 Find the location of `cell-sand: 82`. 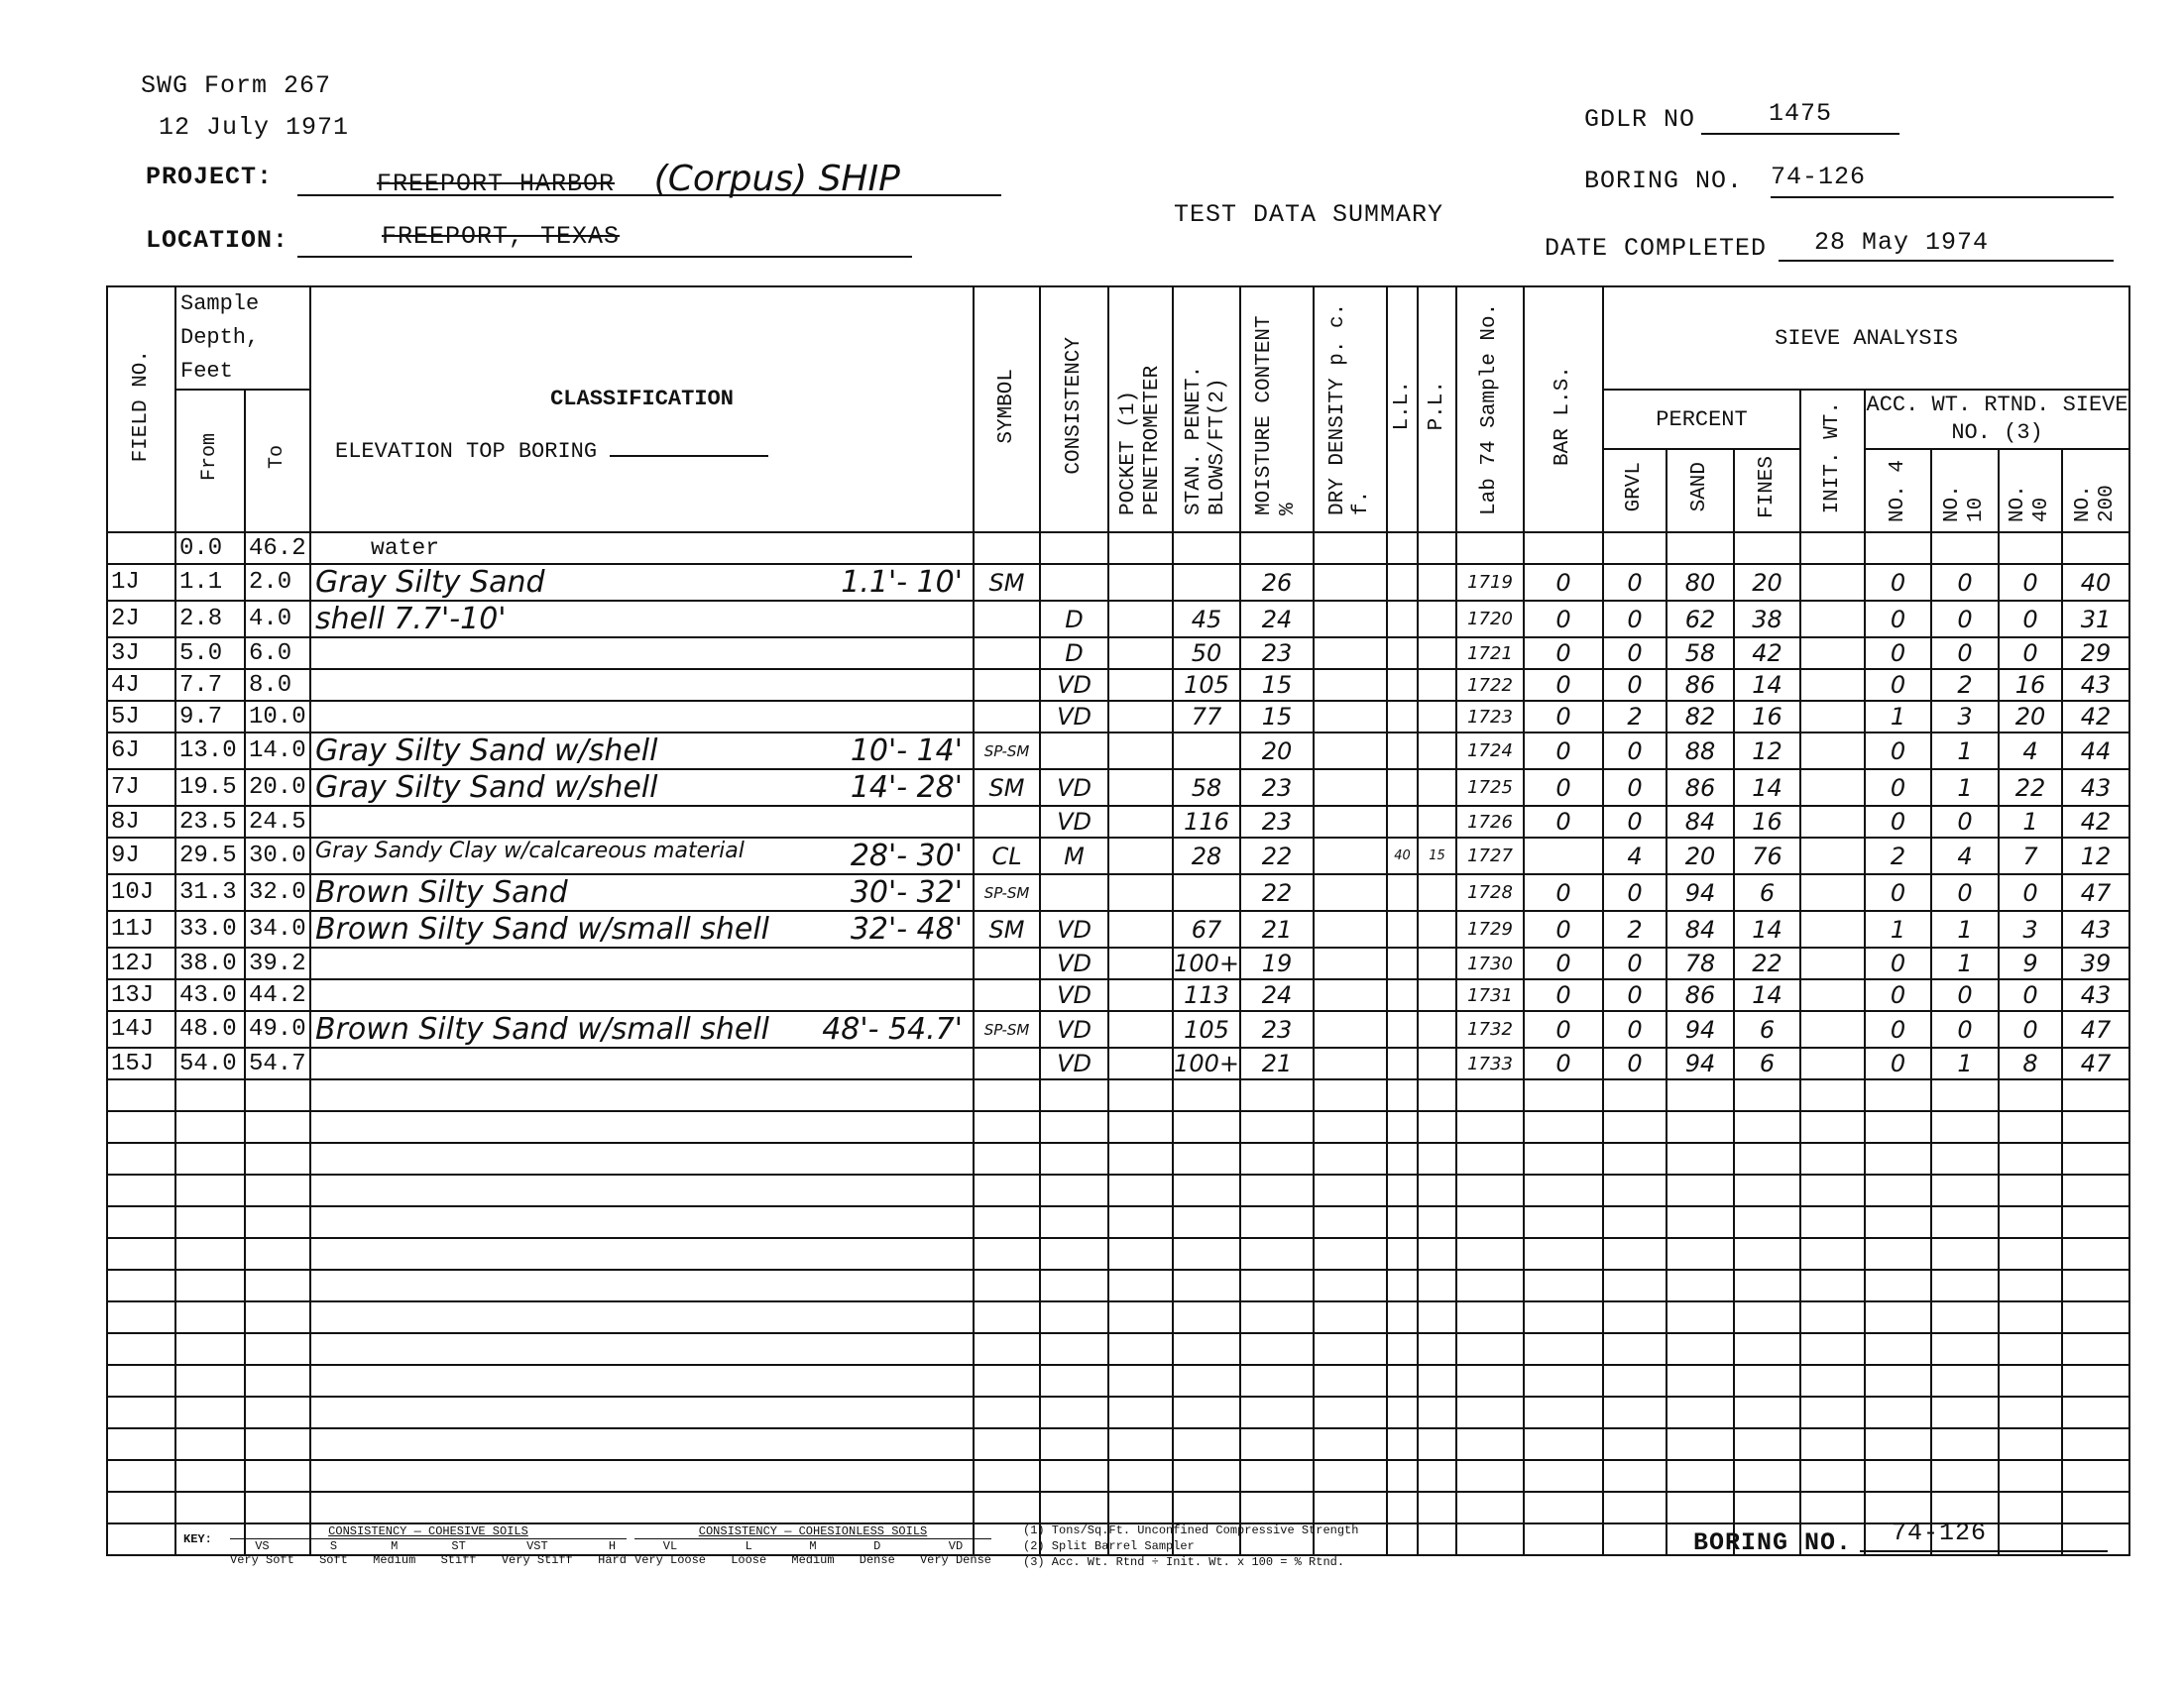

cell-sand: 82 is located at coordinates (1701, 716).